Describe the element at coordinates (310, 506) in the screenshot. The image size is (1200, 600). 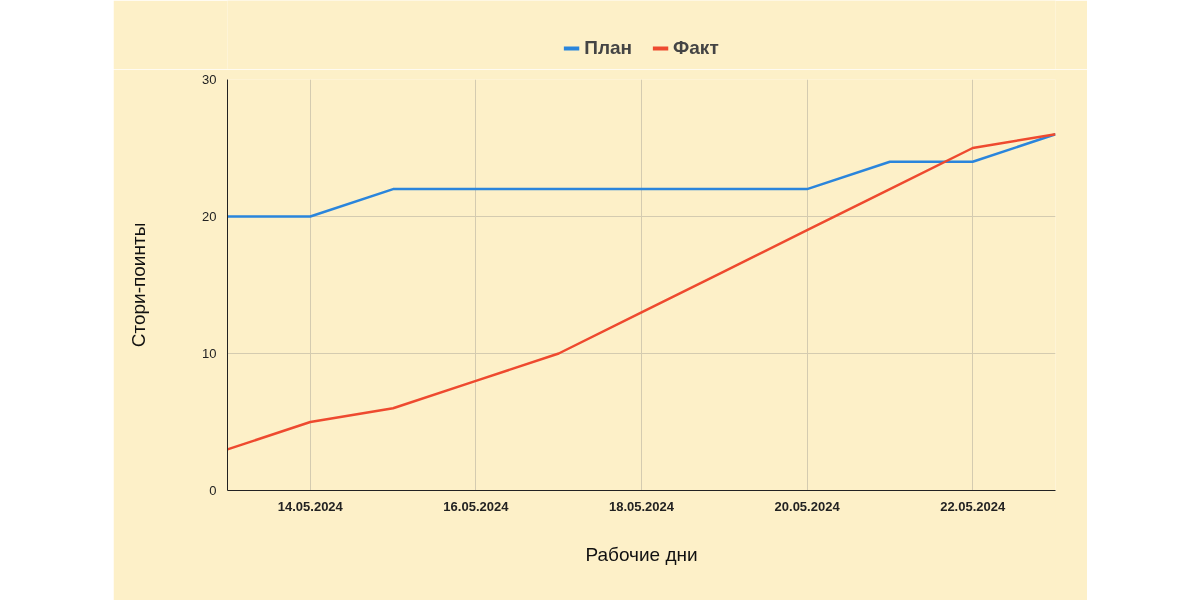
I see `x-tick-label: 14.05.2024` at that location.